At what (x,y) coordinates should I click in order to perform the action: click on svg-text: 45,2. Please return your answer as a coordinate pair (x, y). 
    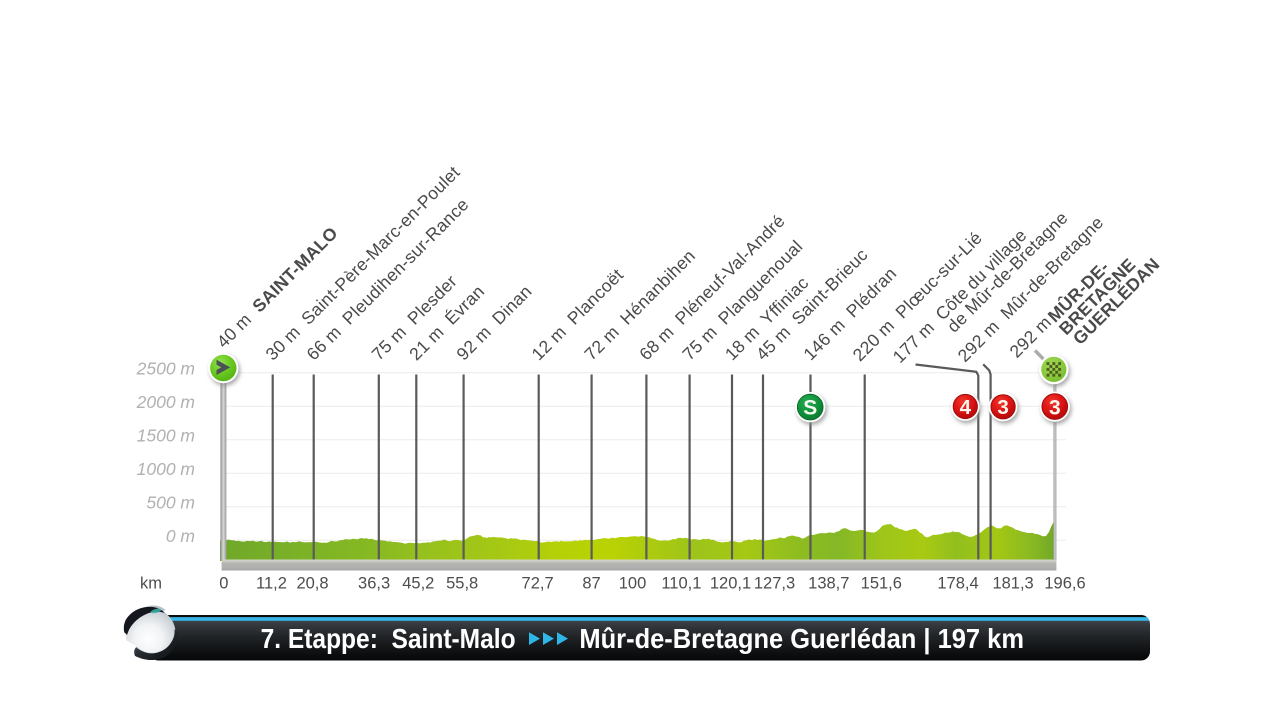
    Looking at the image, I should click on (418, 584).